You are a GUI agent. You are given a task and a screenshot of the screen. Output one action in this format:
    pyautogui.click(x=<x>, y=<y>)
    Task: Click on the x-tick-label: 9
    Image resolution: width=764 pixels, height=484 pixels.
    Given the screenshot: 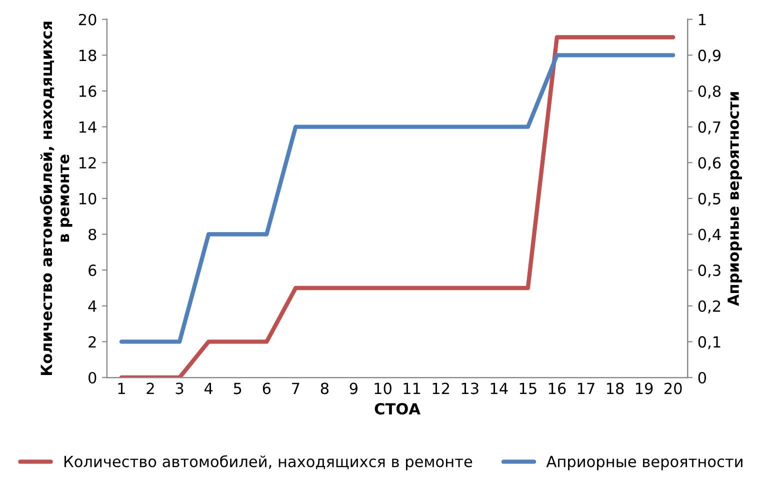 What is the action you would take?
    pyautogui.click(x=354, y=388)
    